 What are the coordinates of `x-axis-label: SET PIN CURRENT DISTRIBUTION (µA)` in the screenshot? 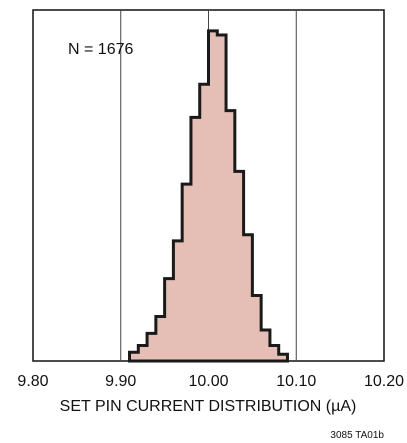 It's located at (208, 406).